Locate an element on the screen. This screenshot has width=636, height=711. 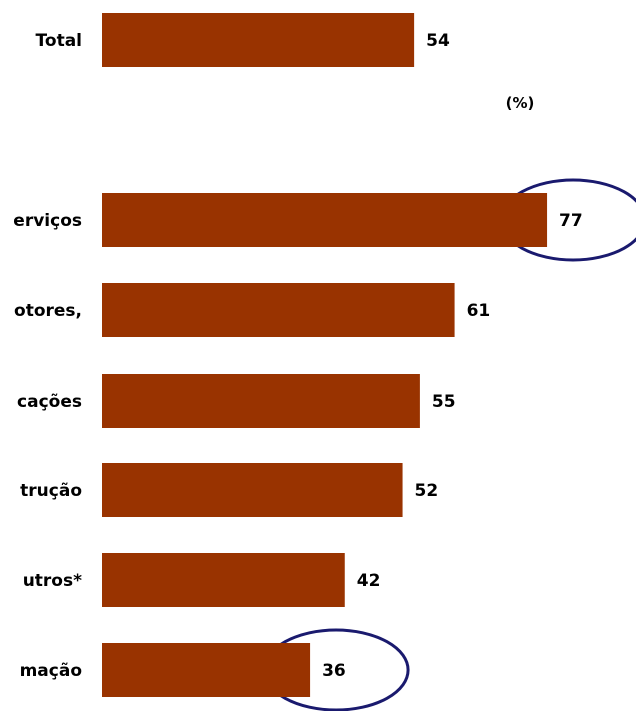
value-label-5: 42 is located at coordinates (369, 581).